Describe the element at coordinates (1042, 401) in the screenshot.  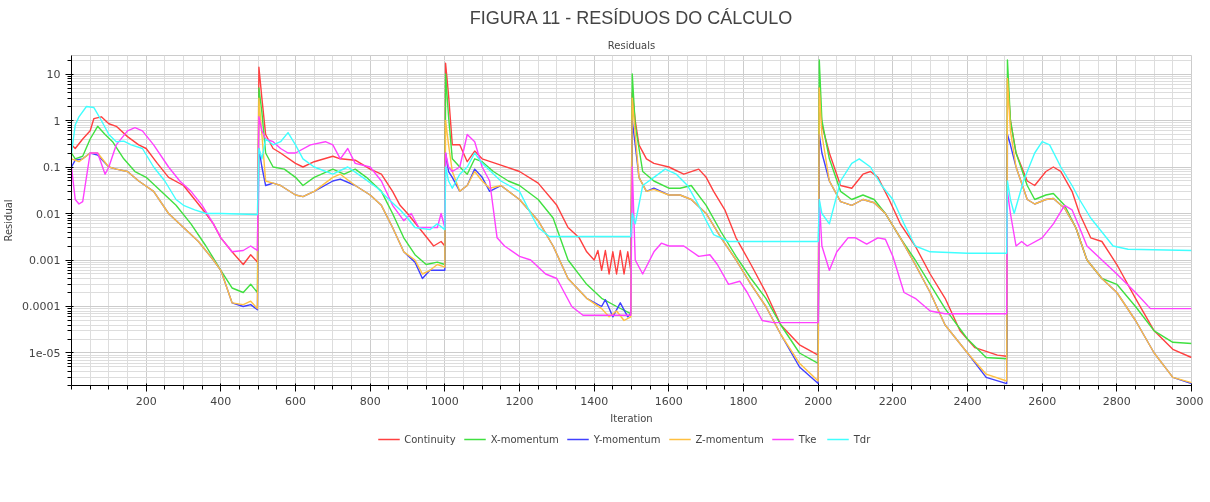
I see `x-tick-label: 2600` at that location.